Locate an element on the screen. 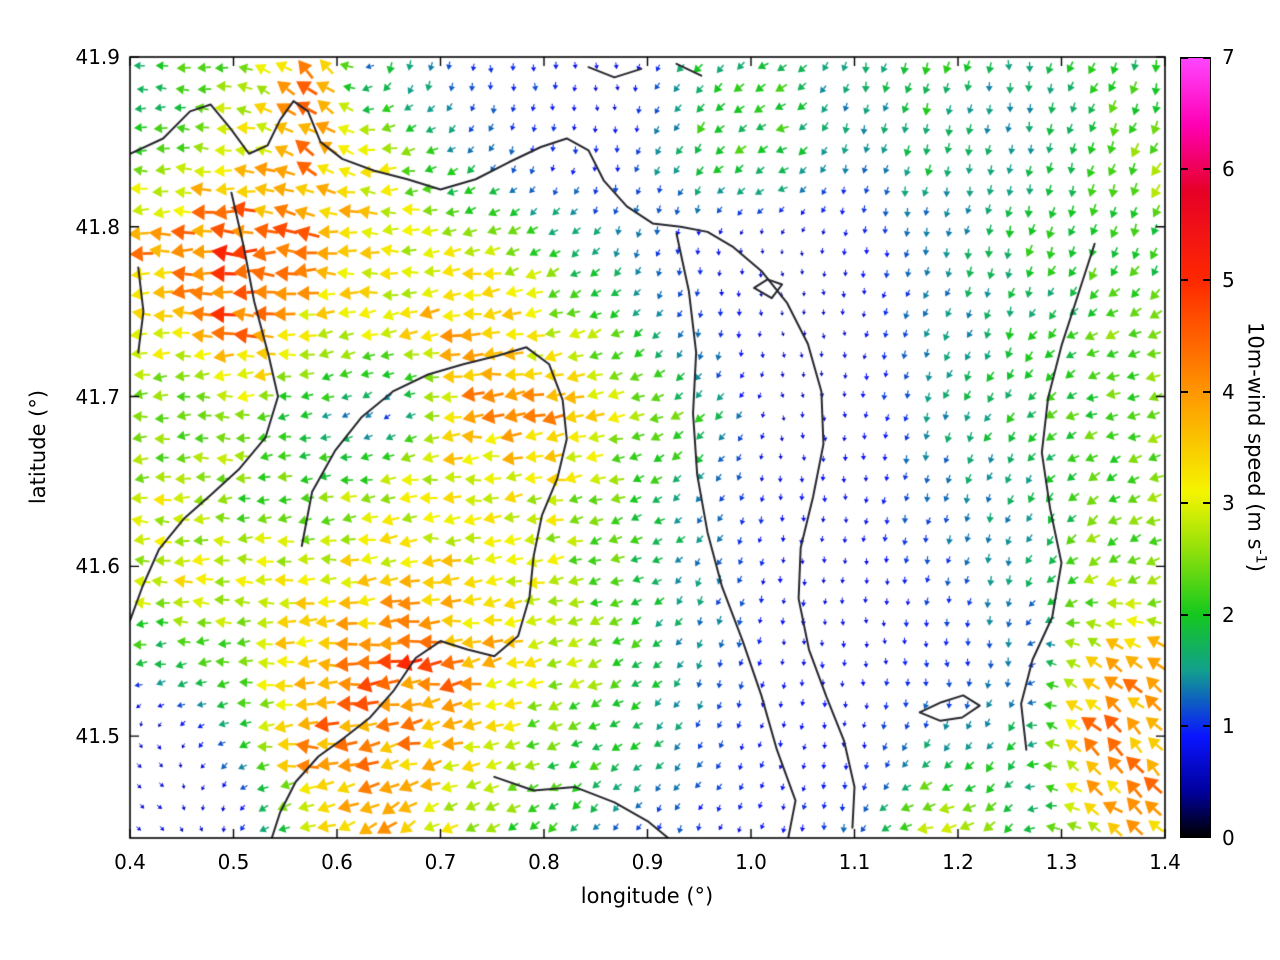 Image resolution: width=1280 pixels, height=960 pixels. colorbar-title-suffix: ) is located at coordinates (1255, 567).